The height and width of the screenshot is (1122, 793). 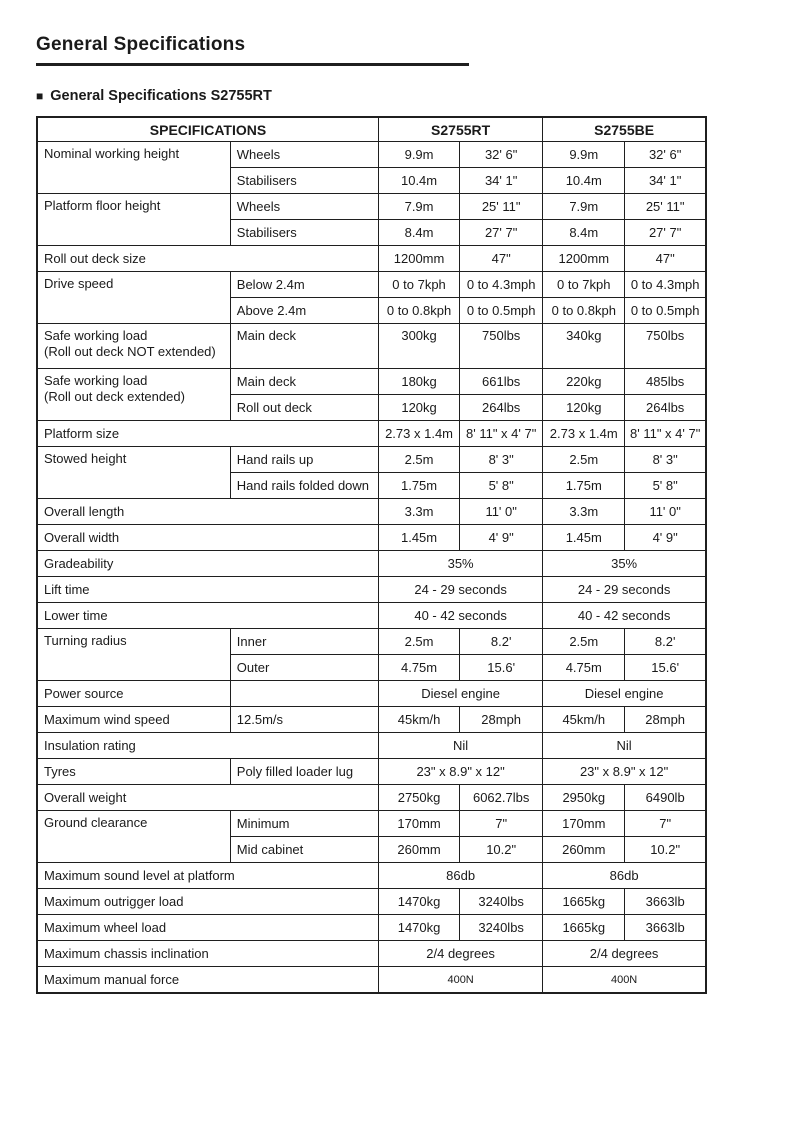 I want to click on value-be: Nil, so click(x=624, y=745).